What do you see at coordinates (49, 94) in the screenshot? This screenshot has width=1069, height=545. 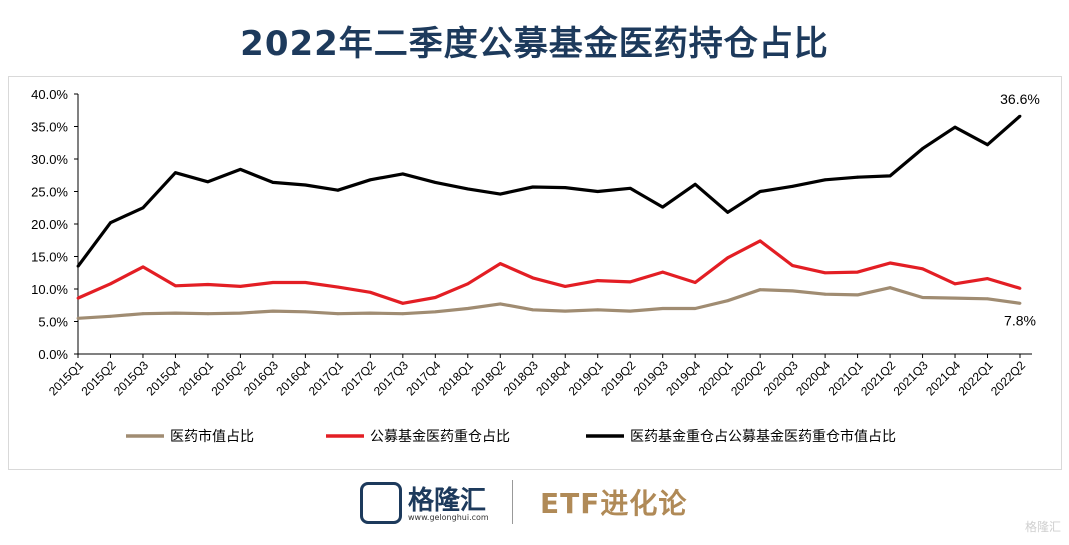 I see `y-tick-label: 40.0%` at bounding box center [49, 94].